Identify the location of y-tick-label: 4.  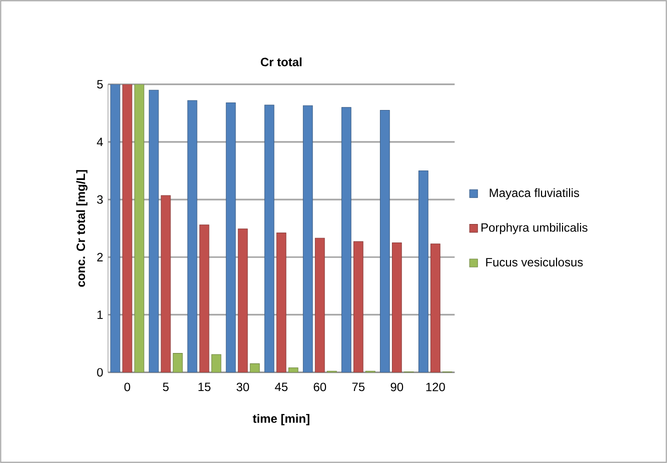
(99, 142).